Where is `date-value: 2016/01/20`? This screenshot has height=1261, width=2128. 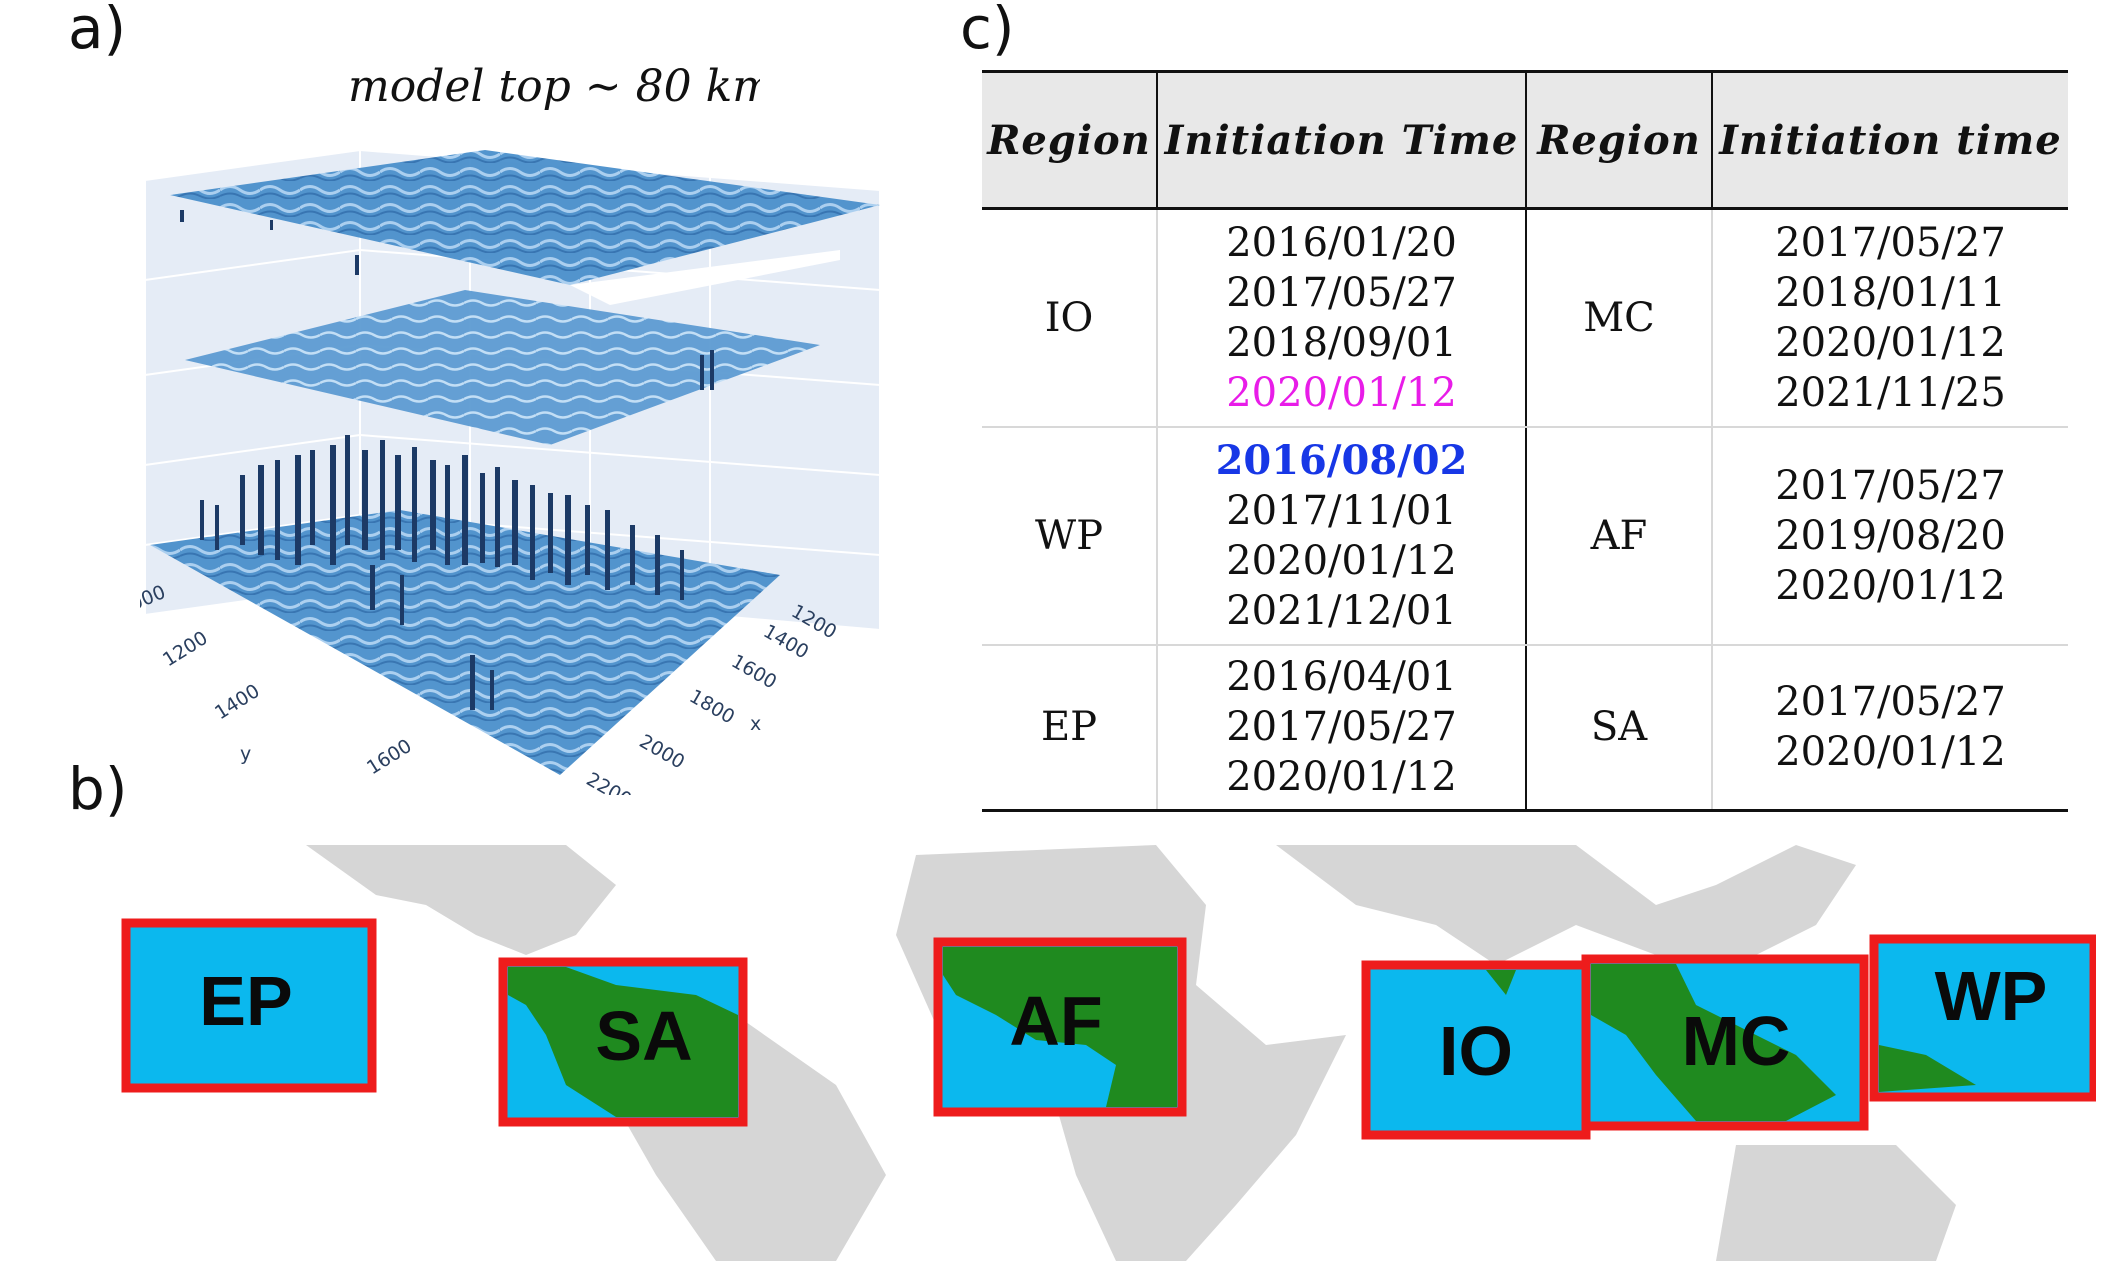
date-value: 2016/01/20 is located at coordinates (1341, 242).